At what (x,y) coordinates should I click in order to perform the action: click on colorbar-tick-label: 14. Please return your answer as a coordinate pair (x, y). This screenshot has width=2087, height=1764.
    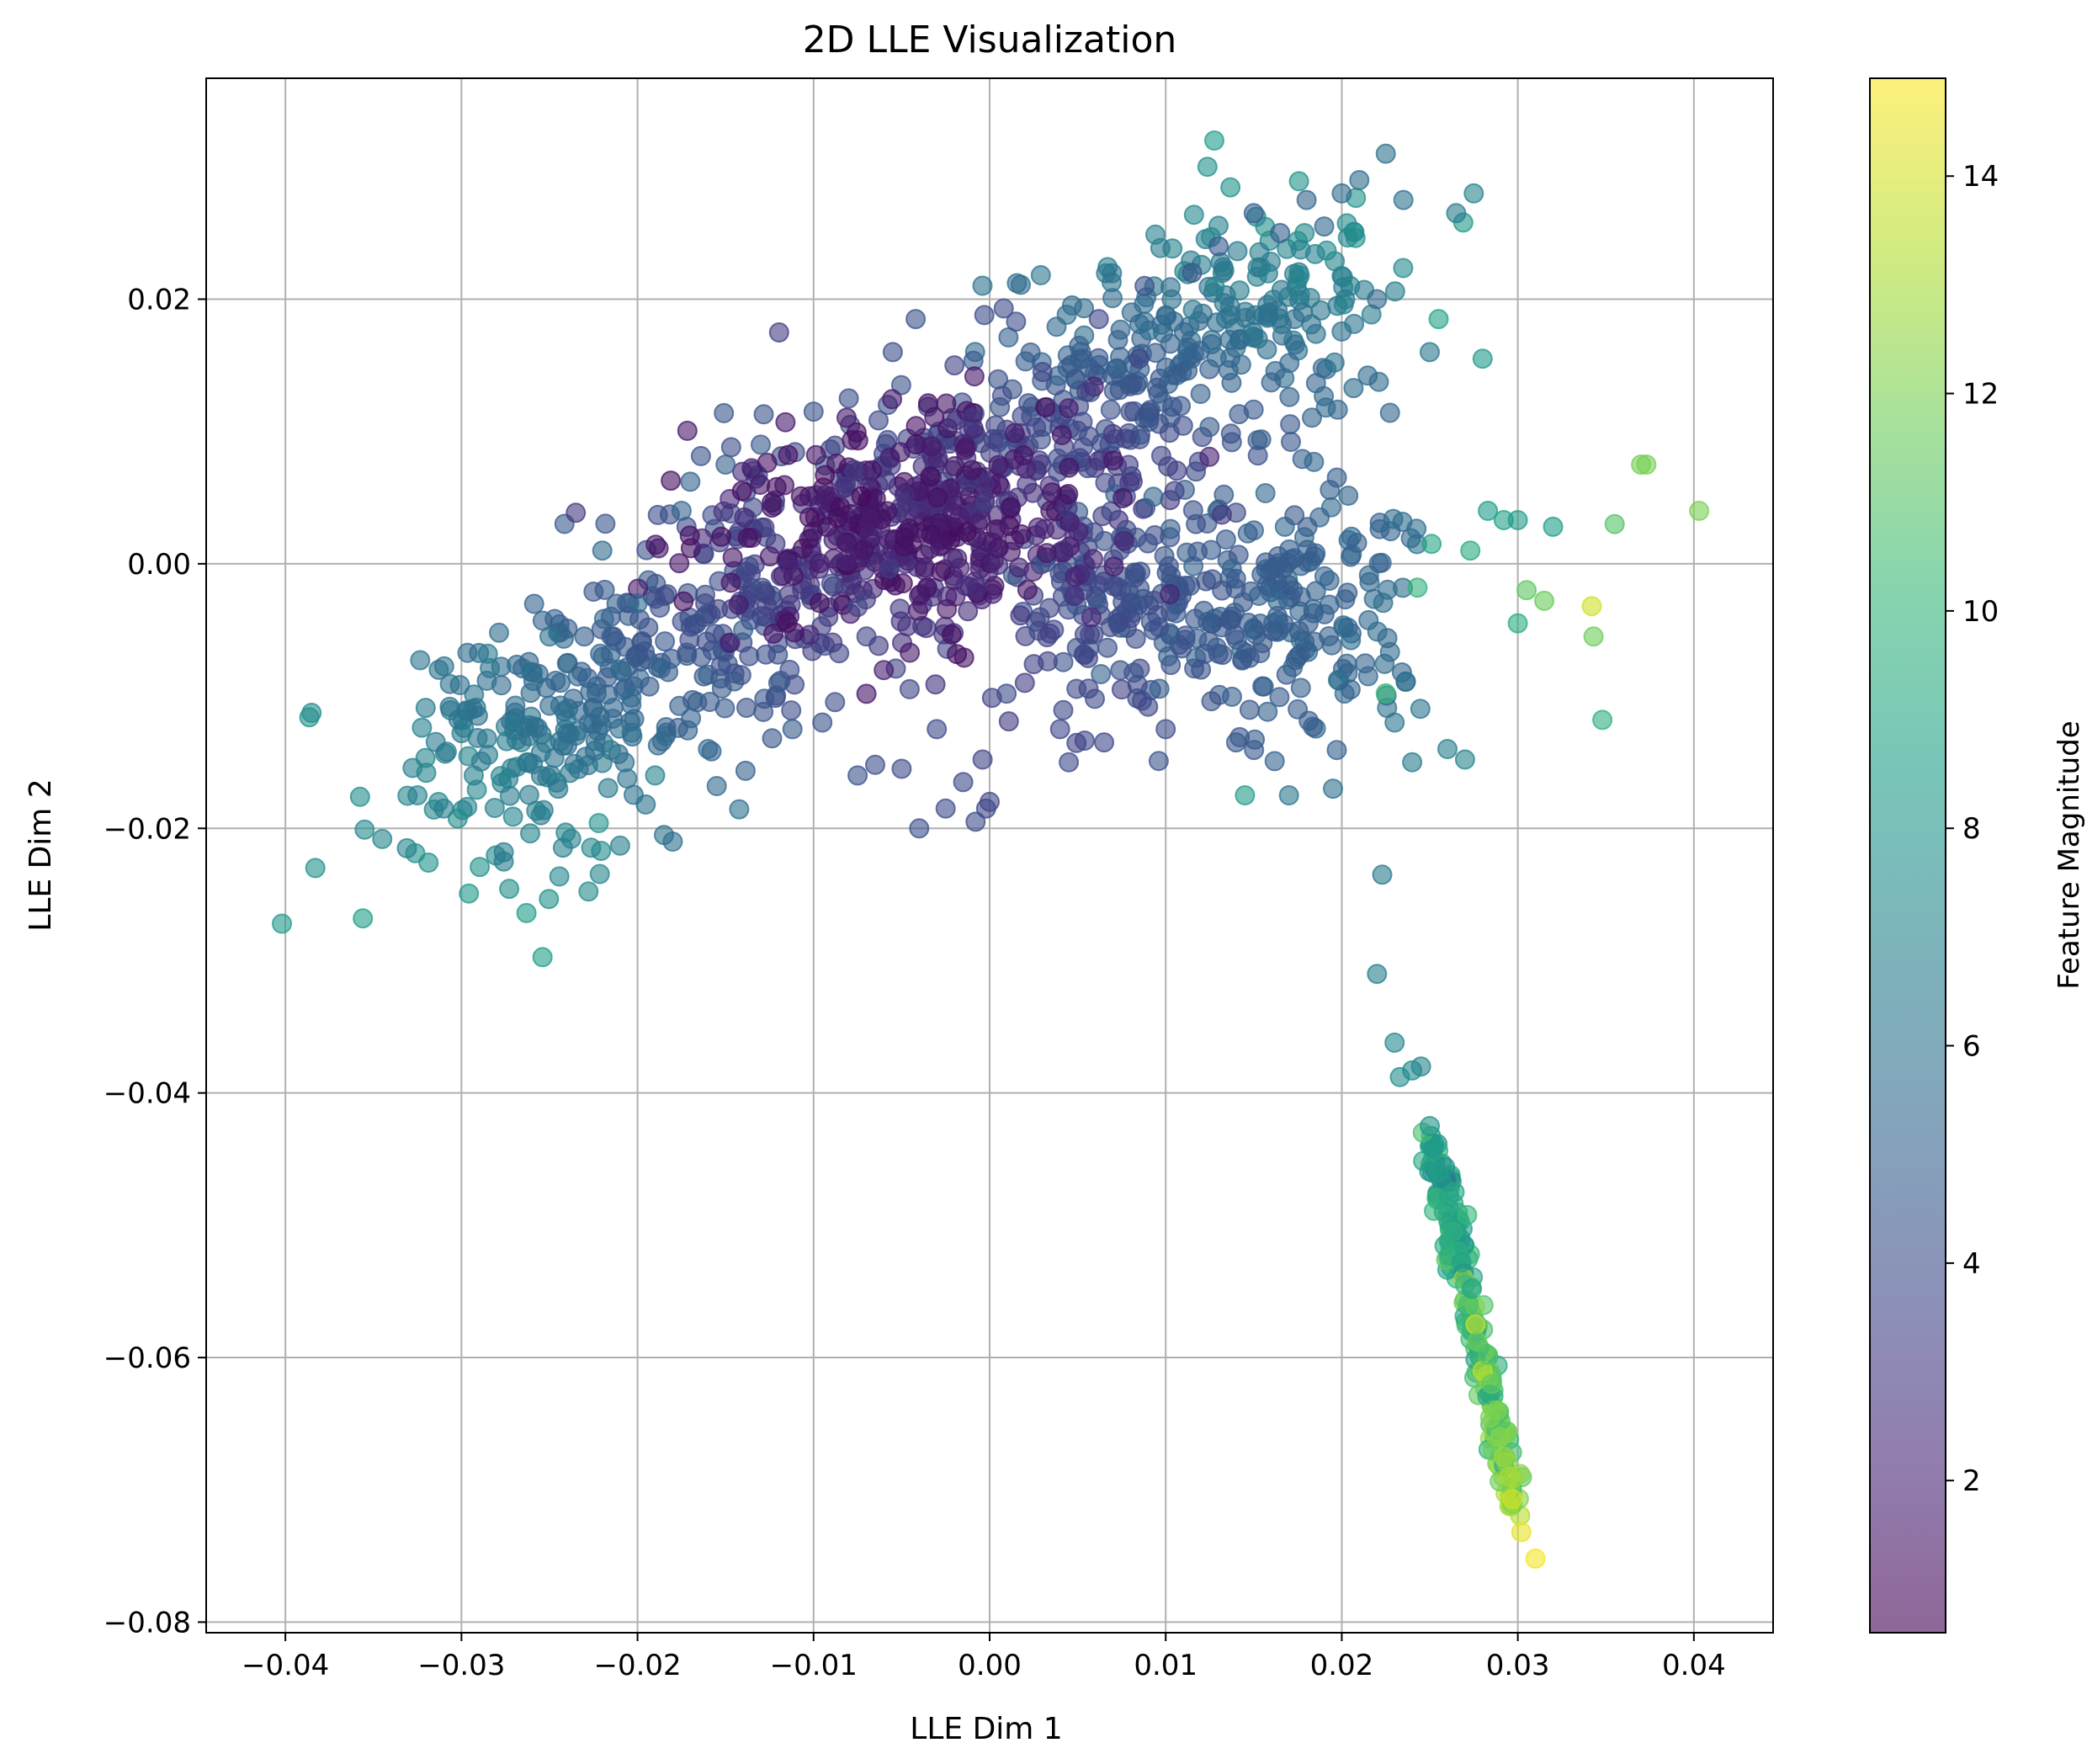
    Looking at the image, I should click on (1980, 177).